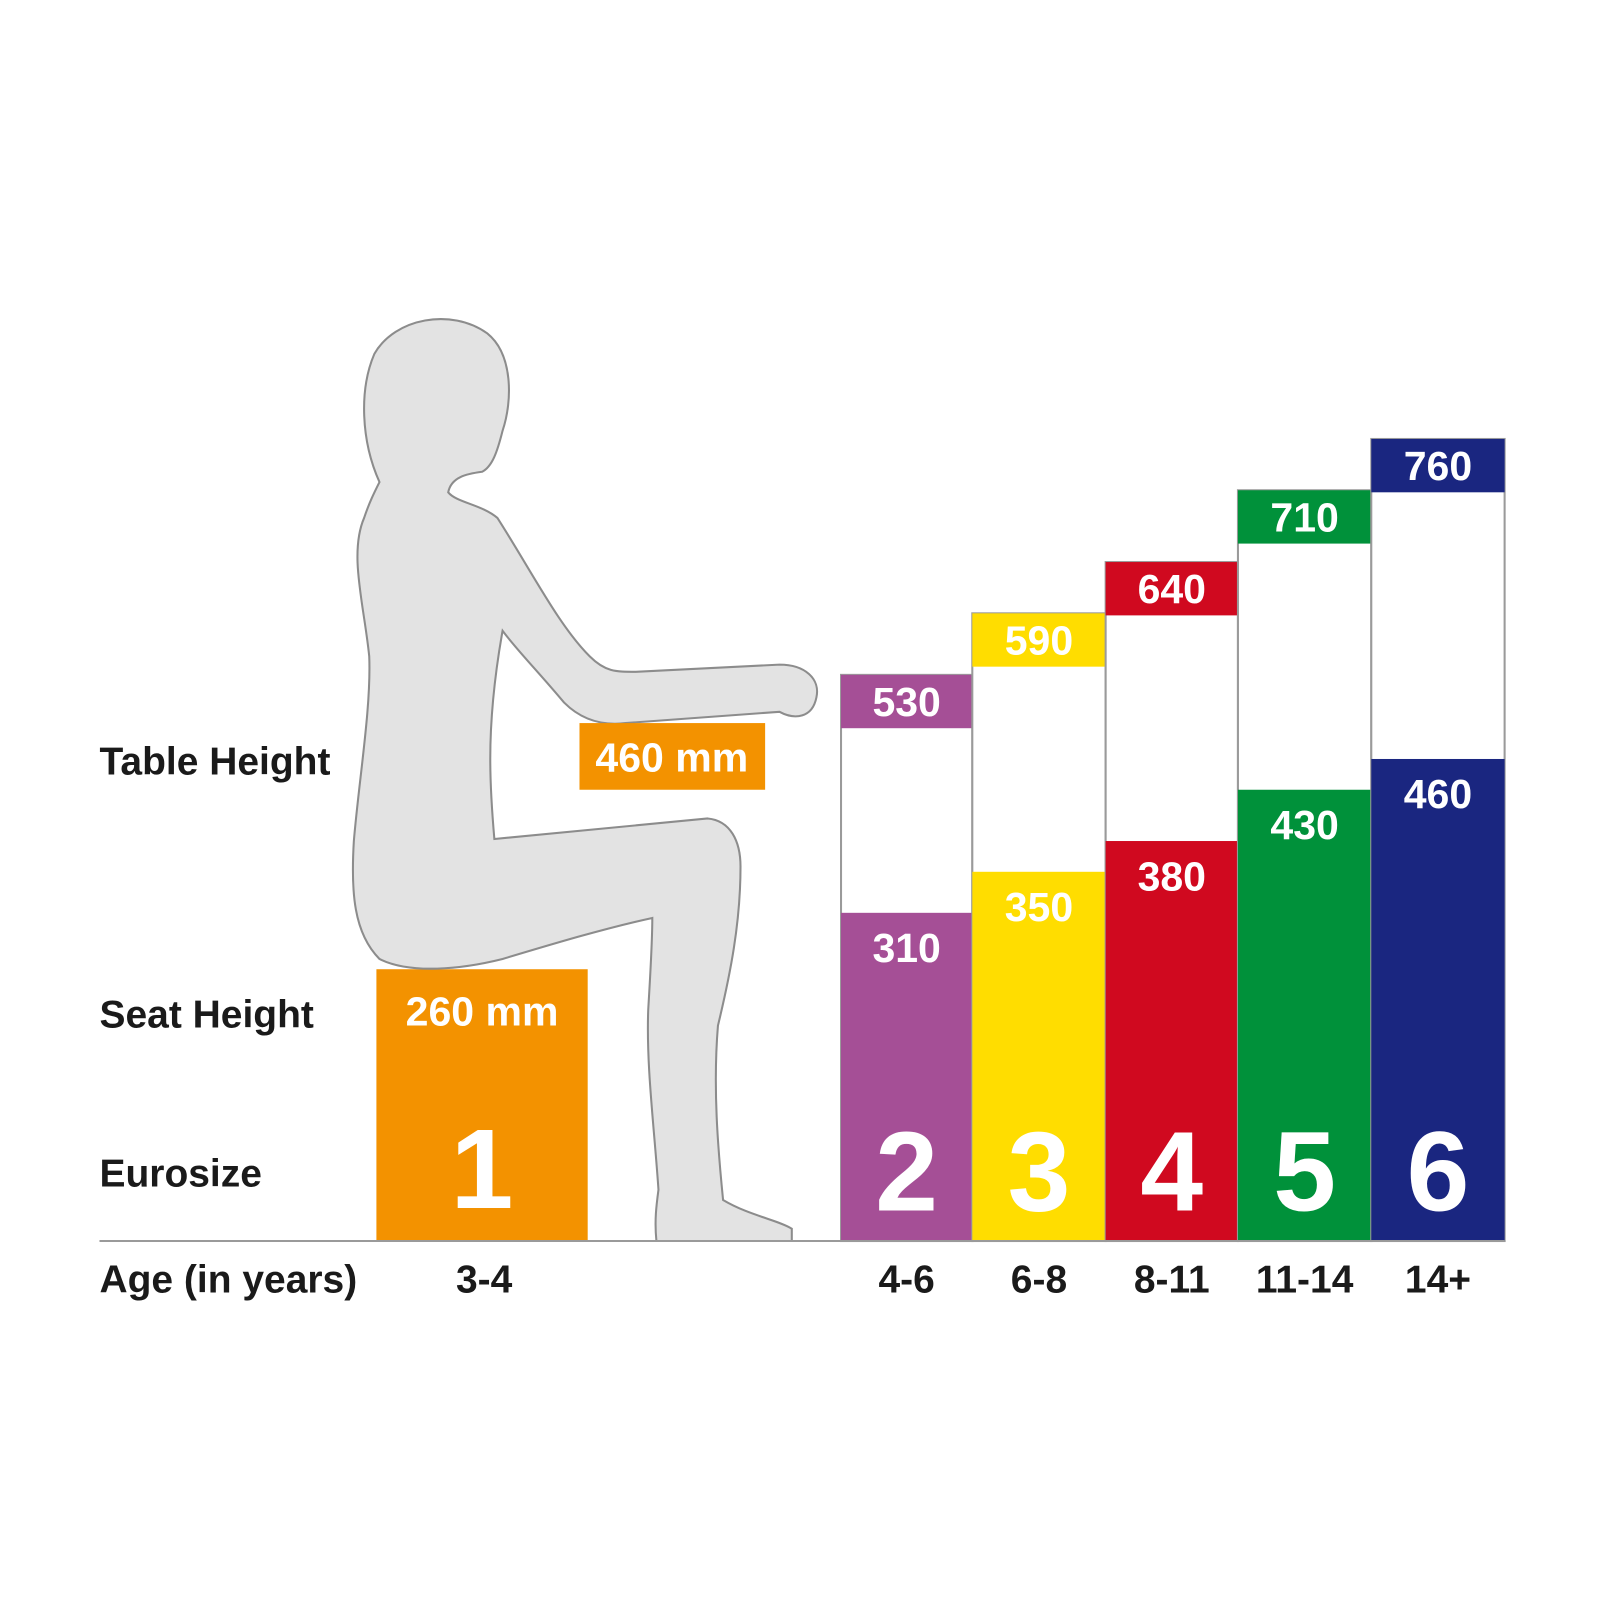 This screenshot has height=1600, width=1600. What do you see at coordinates (1438, 1171) in the screenshot?
I see `eurosize-number-6: 6` at bounding box center [1438, 1171].